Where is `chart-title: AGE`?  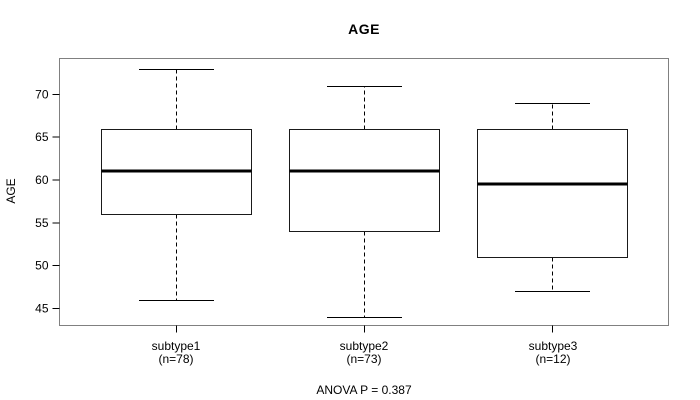 chart-title: AGE is located at coordinates (364, 29).